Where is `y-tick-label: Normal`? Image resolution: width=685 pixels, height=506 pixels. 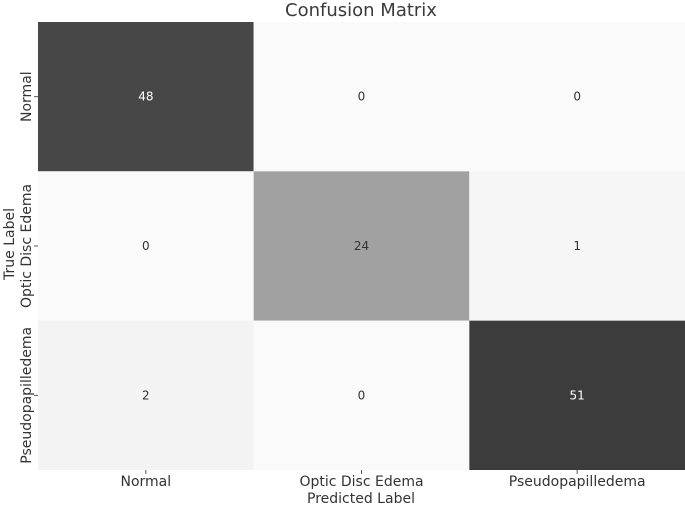
y-tick-label: Normal is located at coordinates (27, 96).